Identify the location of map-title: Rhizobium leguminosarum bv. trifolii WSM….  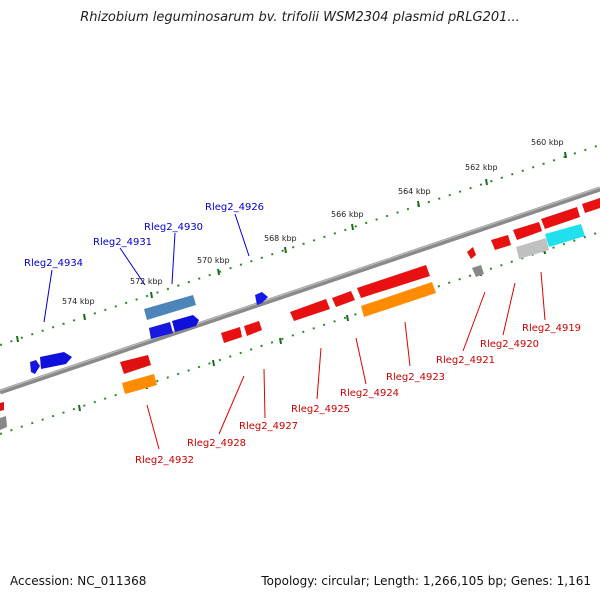
(300, 17).